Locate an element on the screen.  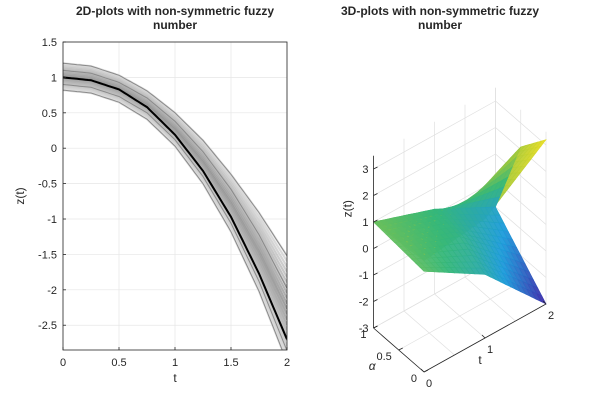
z-tick-label: 1 is located at coordinates (365, 223).